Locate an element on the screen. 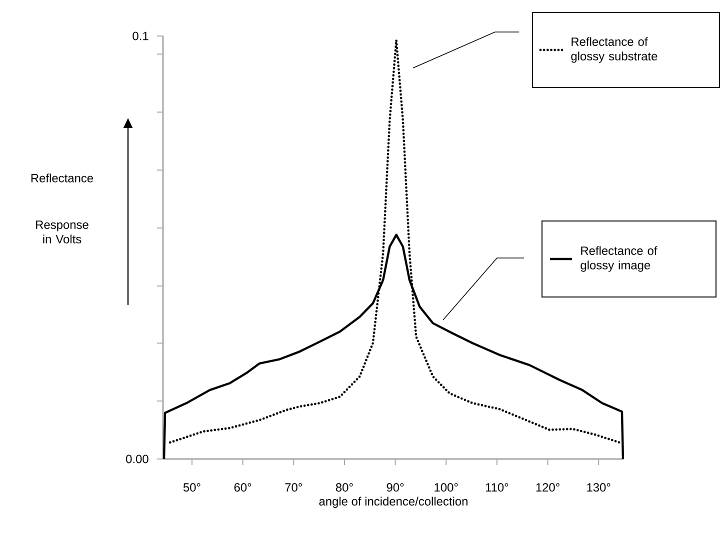  x-tick-label: 130° is located at coordinates (598, 487).